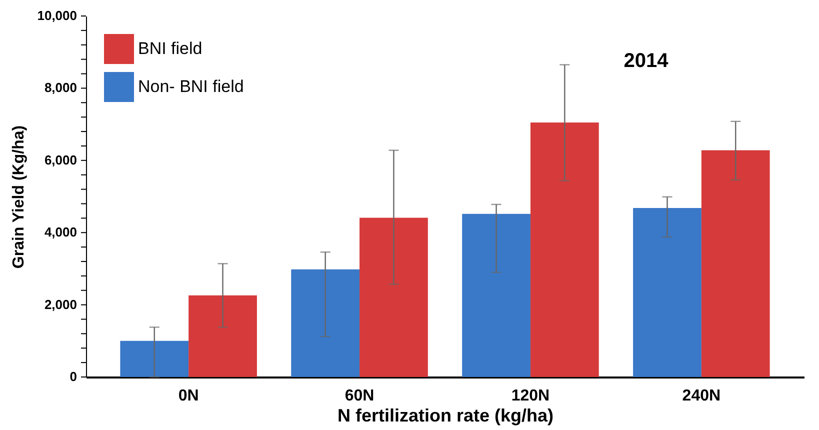 Image resolution: width=819 pixels, height=430 pixels. Describe the element at coordinates (19, 197) in the screenshot. I see `y-axis-title: Grain Yield (Kg/ha)` at that location.